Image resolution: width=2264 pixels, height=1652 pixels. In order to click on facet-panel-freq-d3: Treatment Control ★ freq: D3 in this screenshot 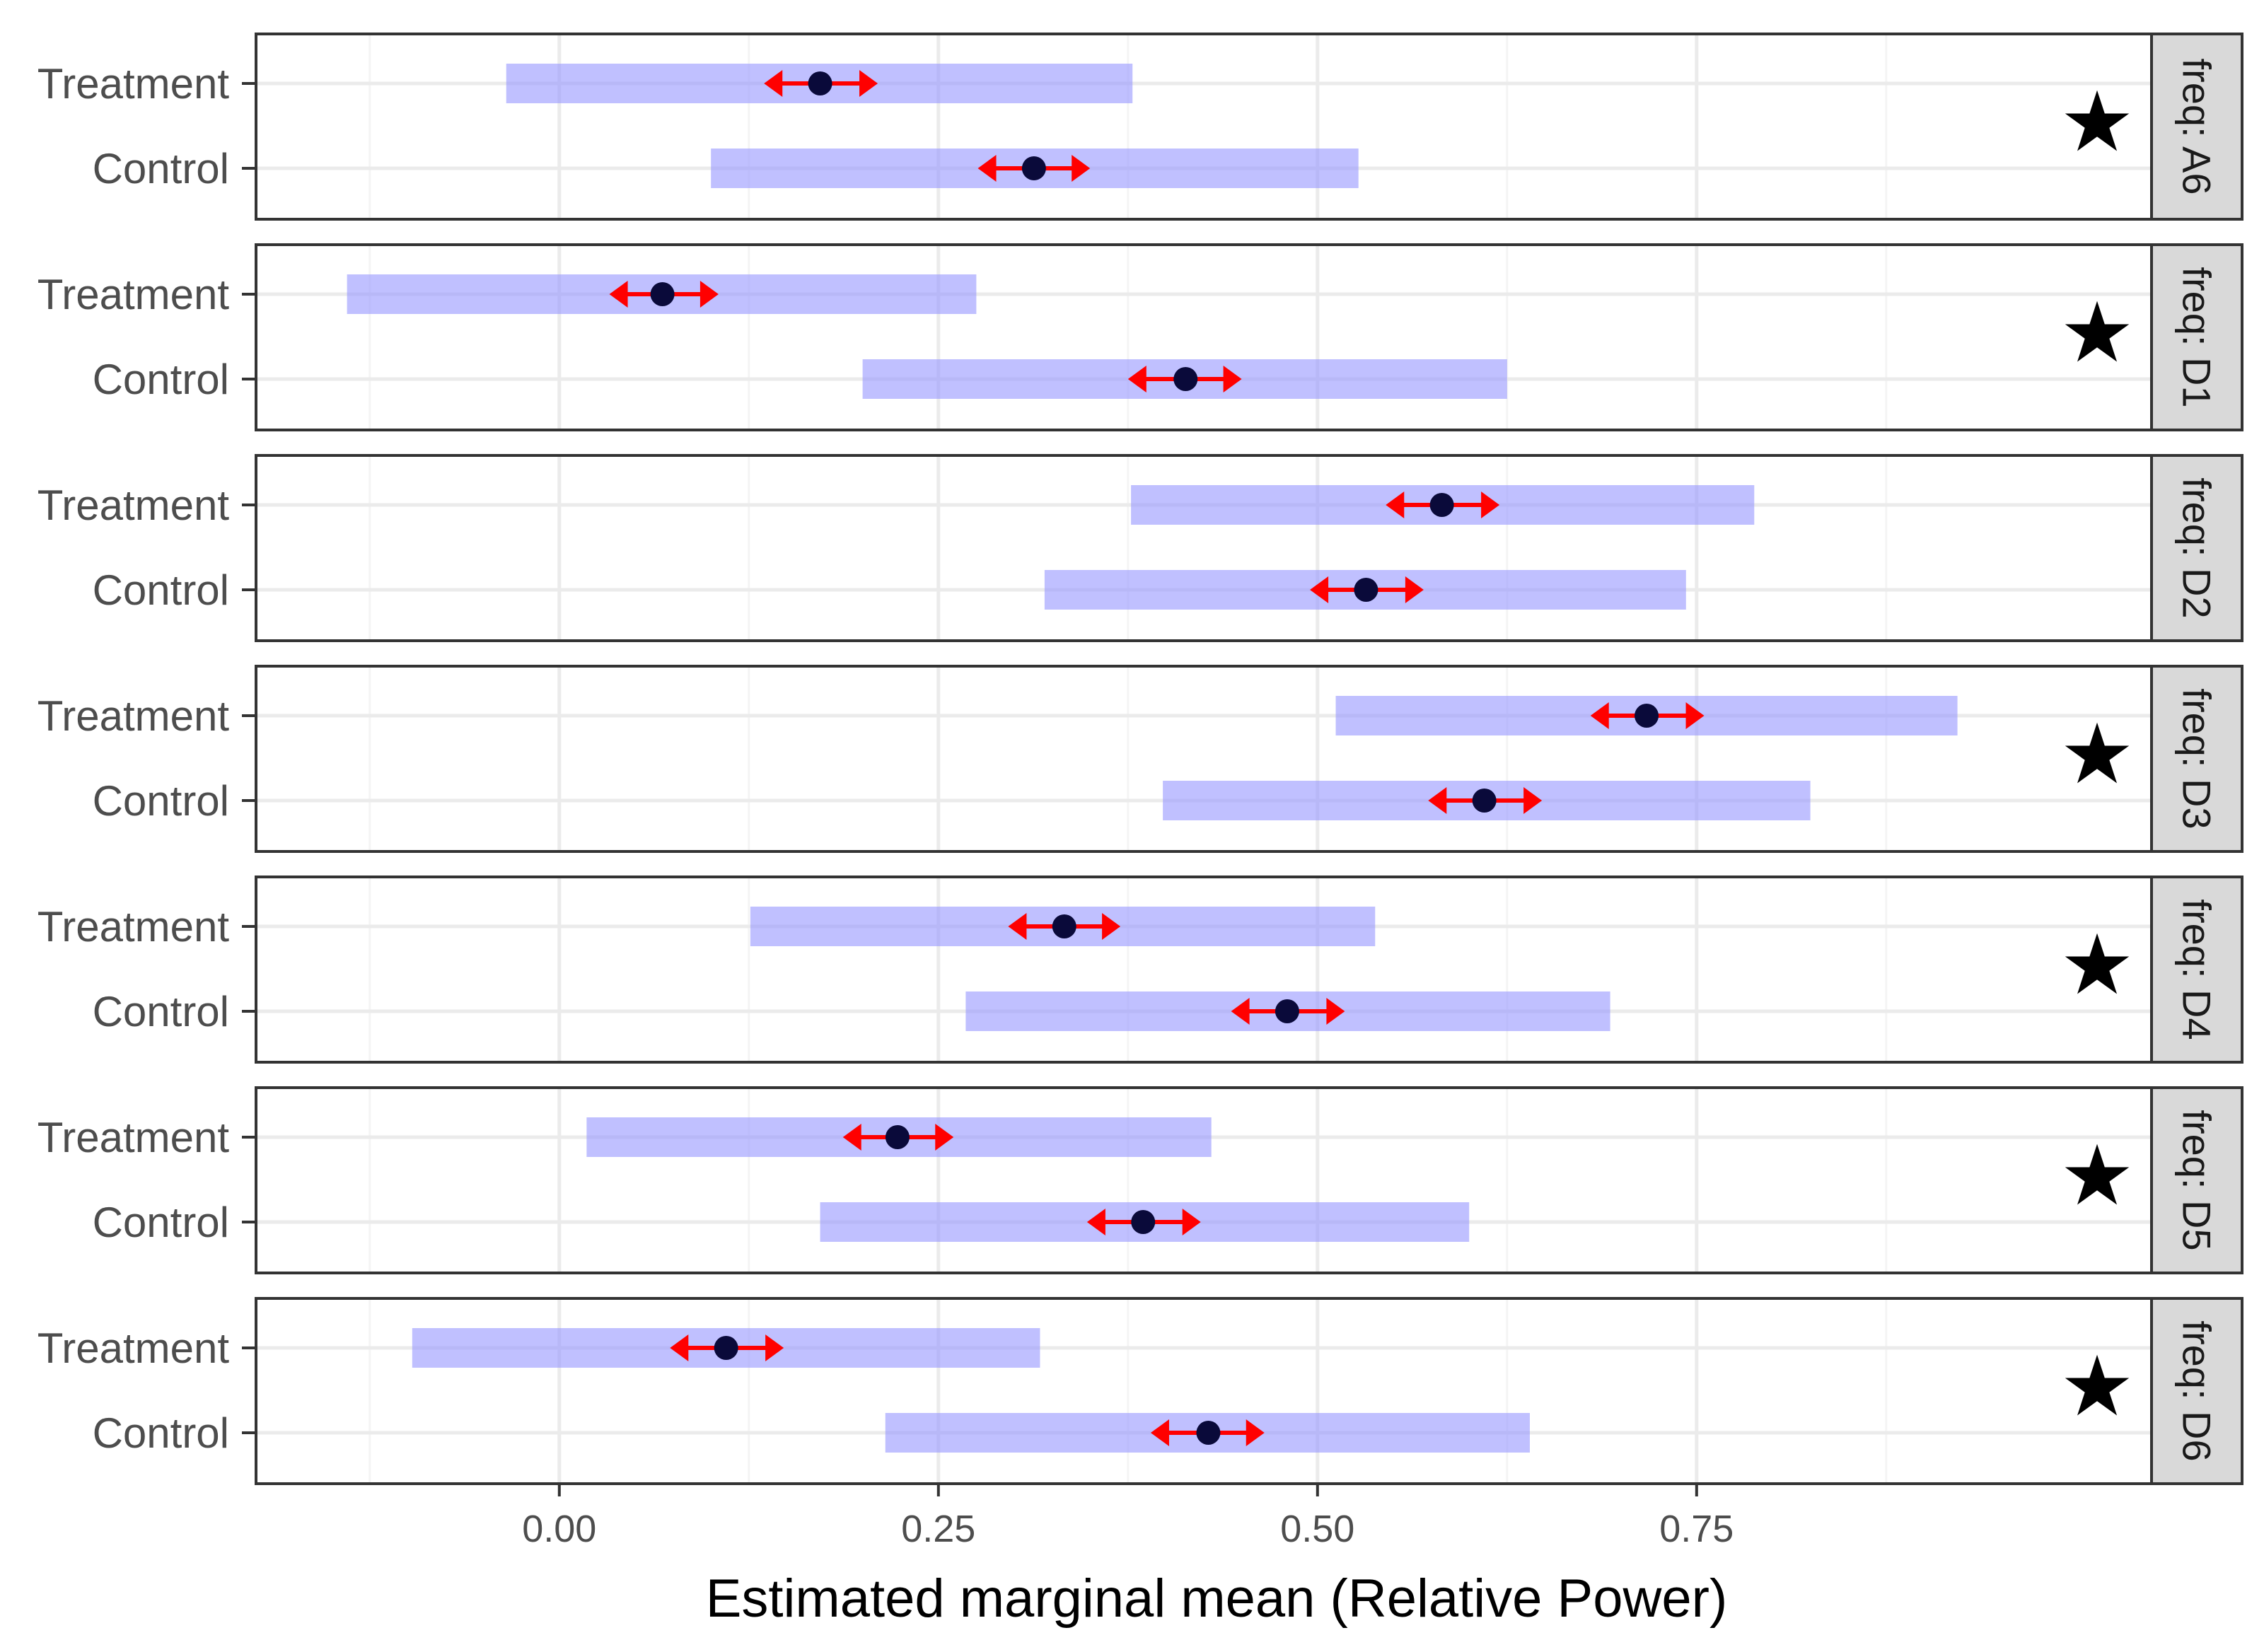, I will do `click(1140, 759)`.